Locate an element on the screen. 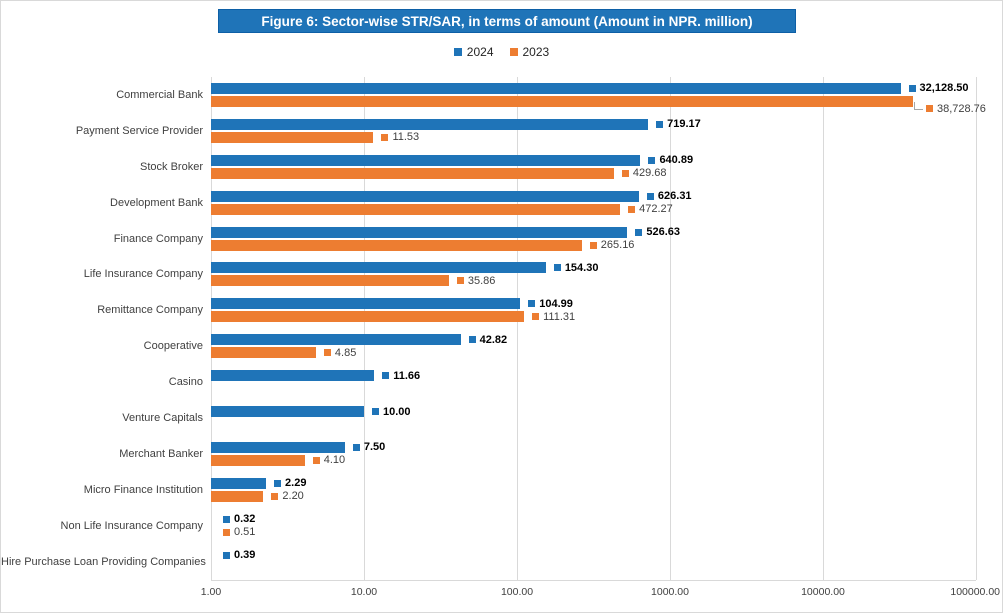 This screenshot has width=1003, height=613. data-label-value: 42.82 is located at coordinates (493, 339).